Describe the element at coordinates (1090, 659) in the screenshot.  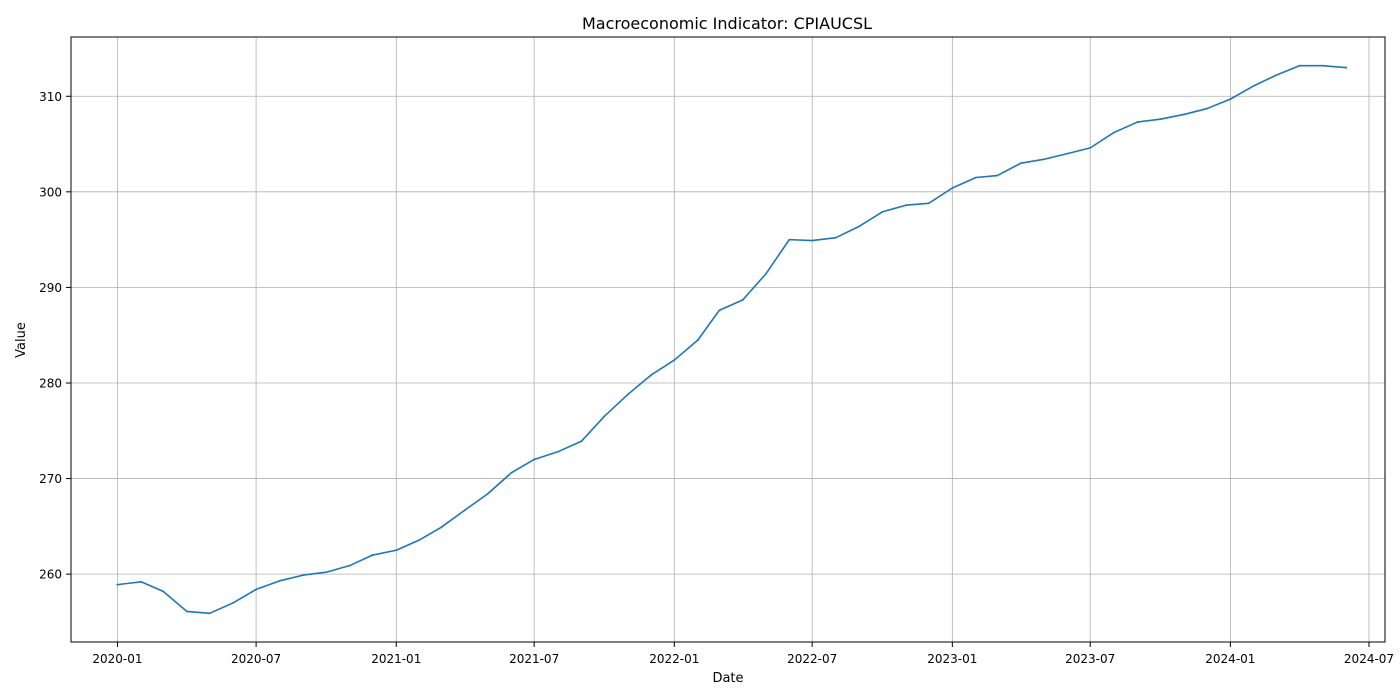
I see `x-tick-label: 2023-07` at that location.